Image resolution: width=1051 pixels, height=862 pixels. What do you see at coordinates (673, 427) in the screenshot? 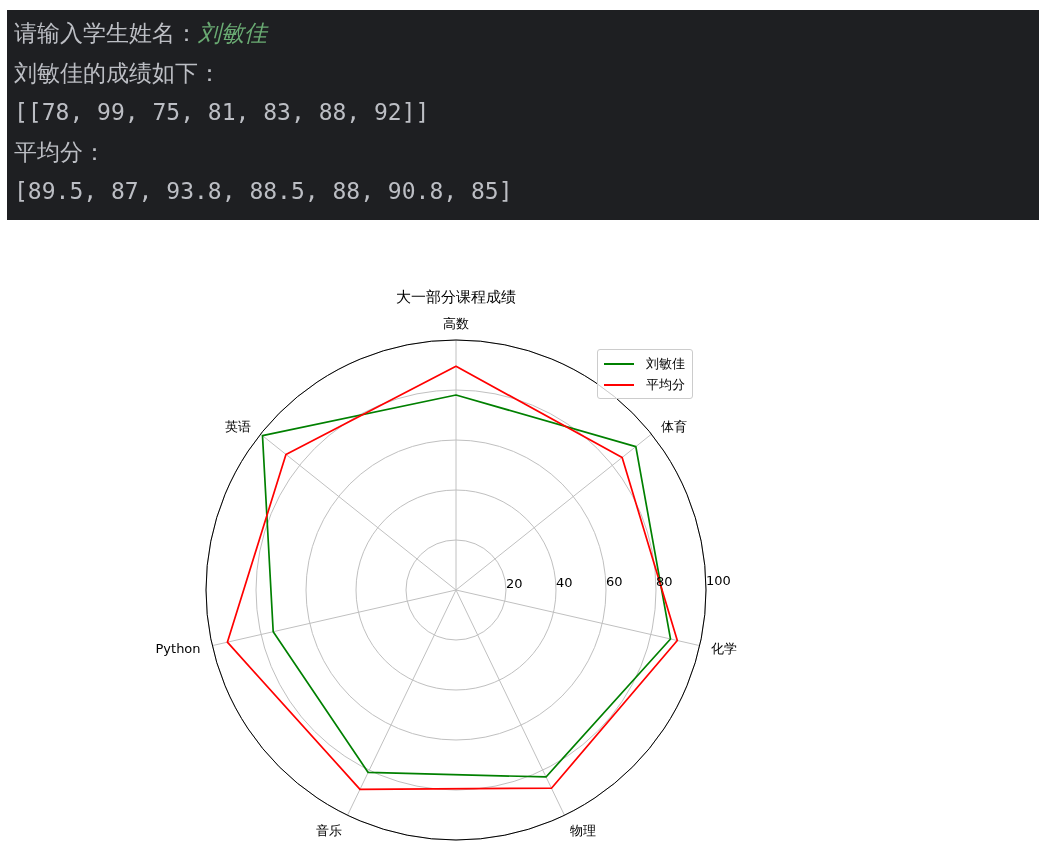
I see `spoke-label: 体育` at bounding box center [673, 427].